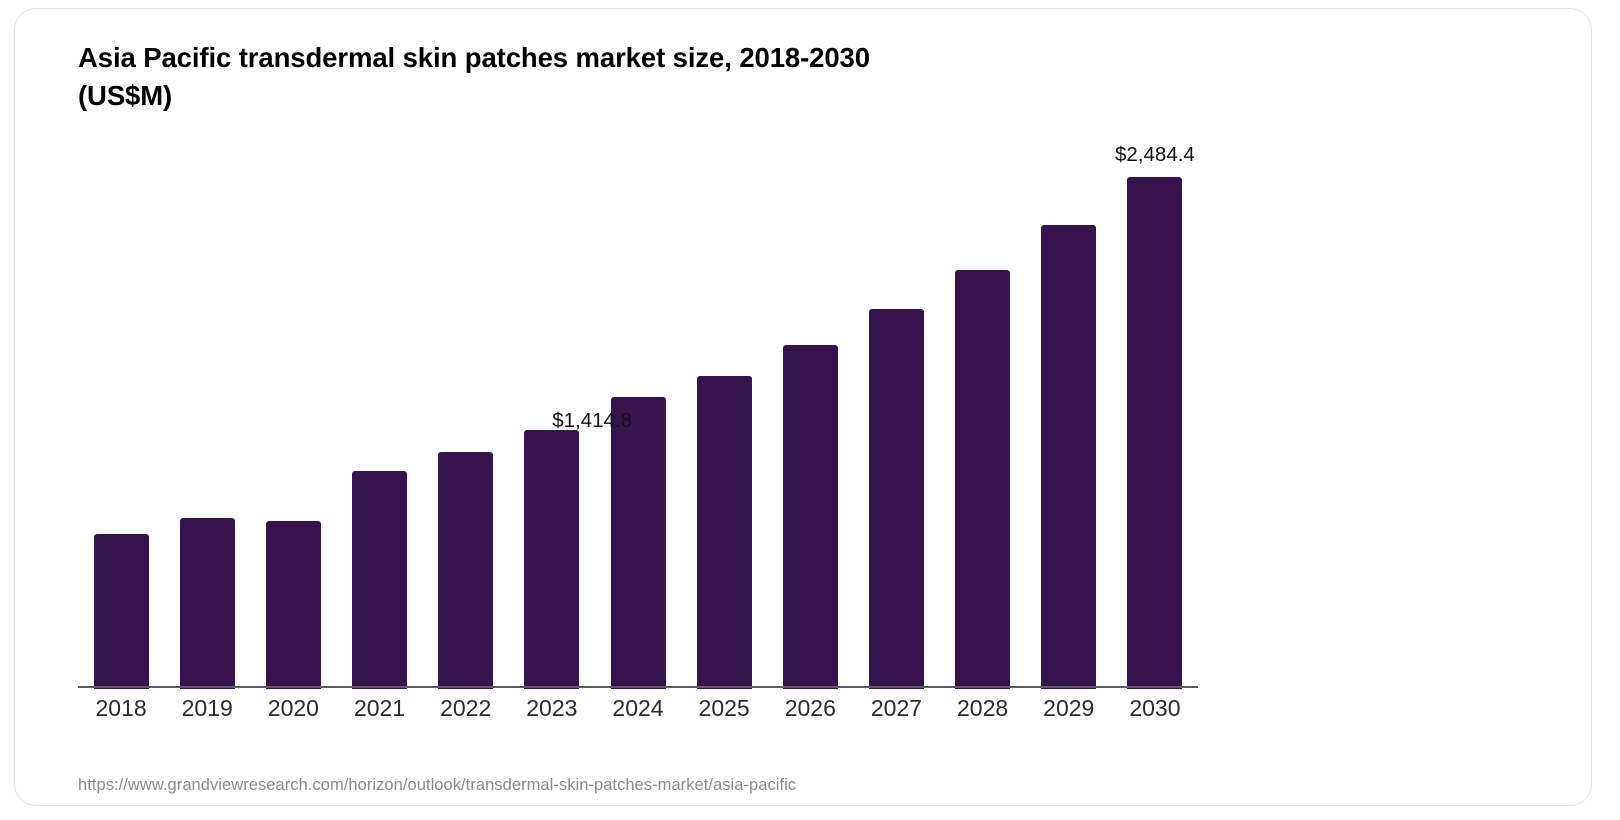 This screenshot has height=820, width=1620. I want to click on x-tick-2027: 2027, so click(896, 708).